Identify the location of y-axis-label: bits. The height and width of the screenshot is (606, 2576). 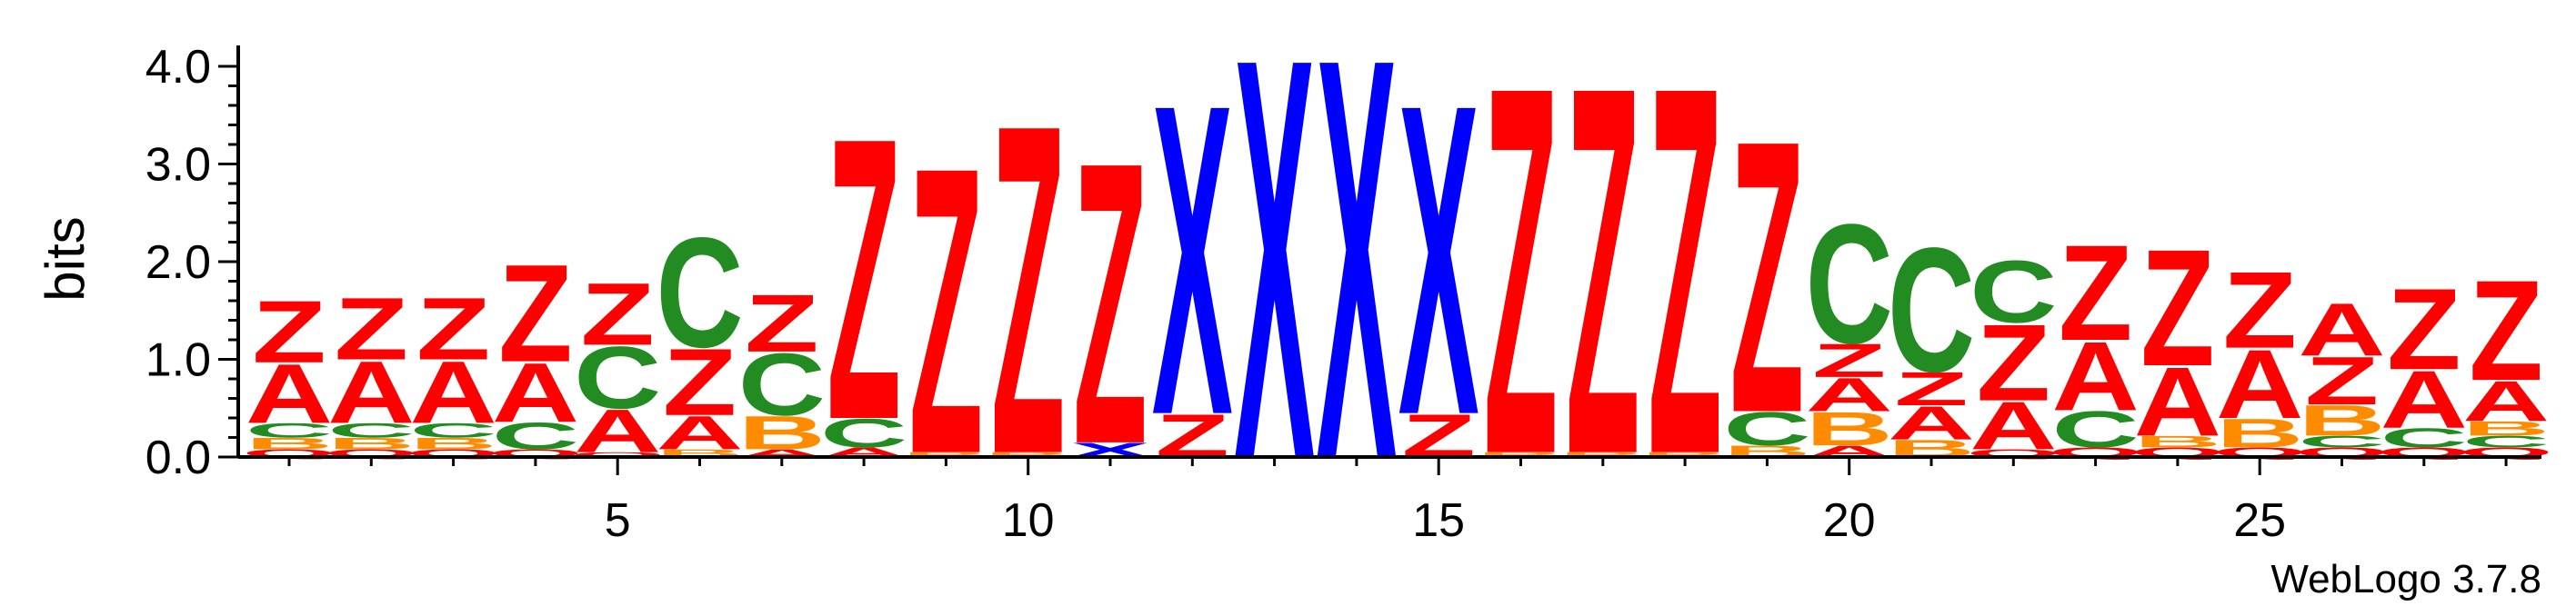
(65, 258).